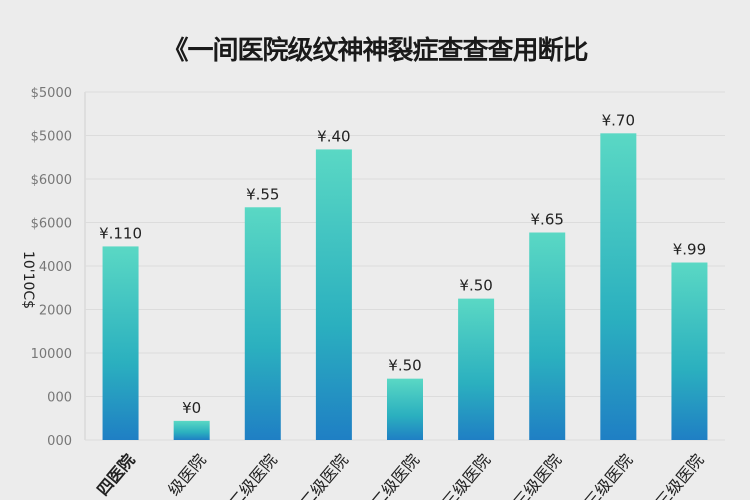 The height and width of the screenshot is (500, 750). Describe the element at coordinates (186, 474) in the screenshot. I see `x-tick-label: 级医院` at that location.